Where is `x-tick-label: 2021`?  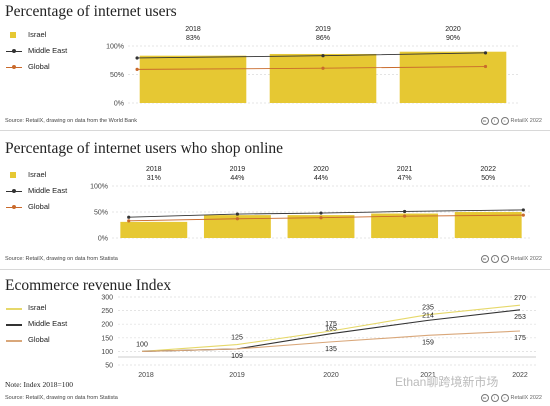 x-tick-label: 2021 is located at coordinates (428, 375).